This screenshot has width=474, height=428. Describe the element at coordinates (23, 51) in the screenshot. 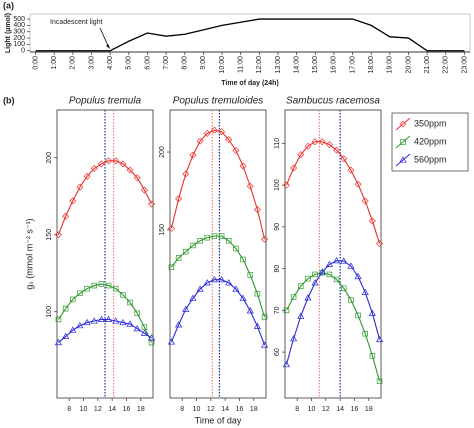

I see `y-tick-label: 0` at that location.